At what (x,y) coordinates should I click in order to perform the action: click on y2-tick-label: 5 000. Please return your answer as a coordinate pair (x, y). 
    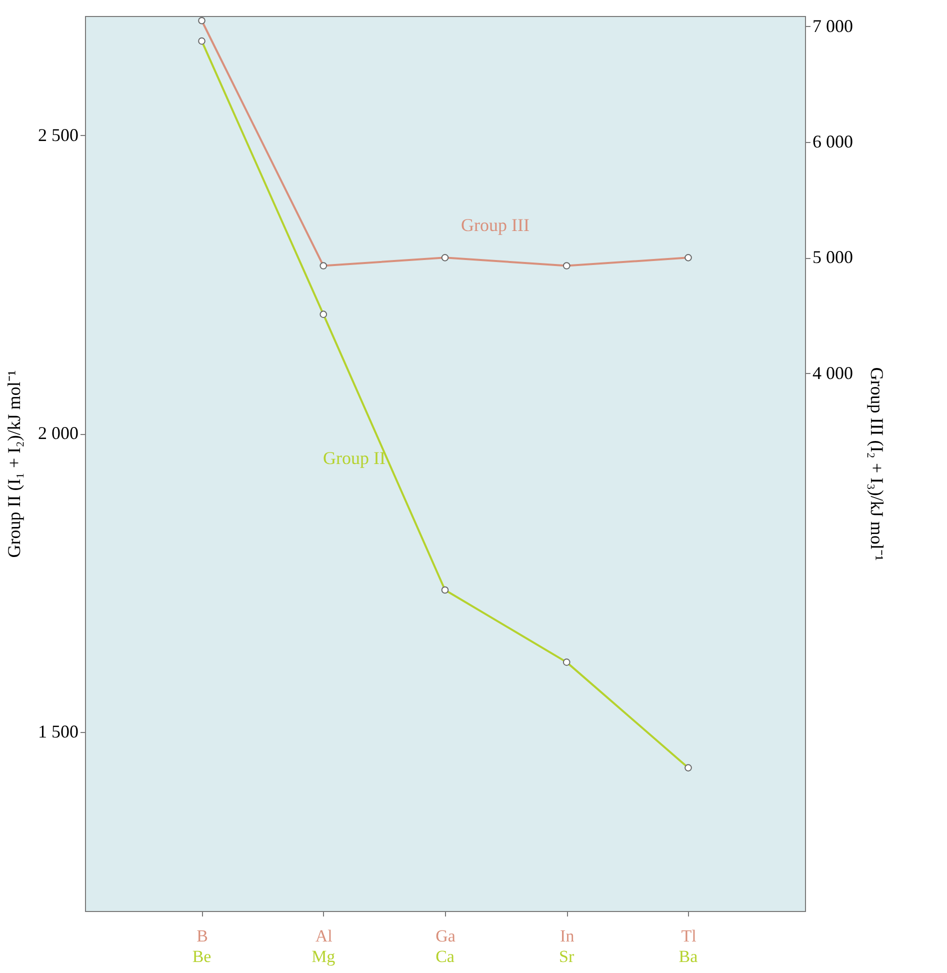
    Looking at the image, I should click on (832, 257).